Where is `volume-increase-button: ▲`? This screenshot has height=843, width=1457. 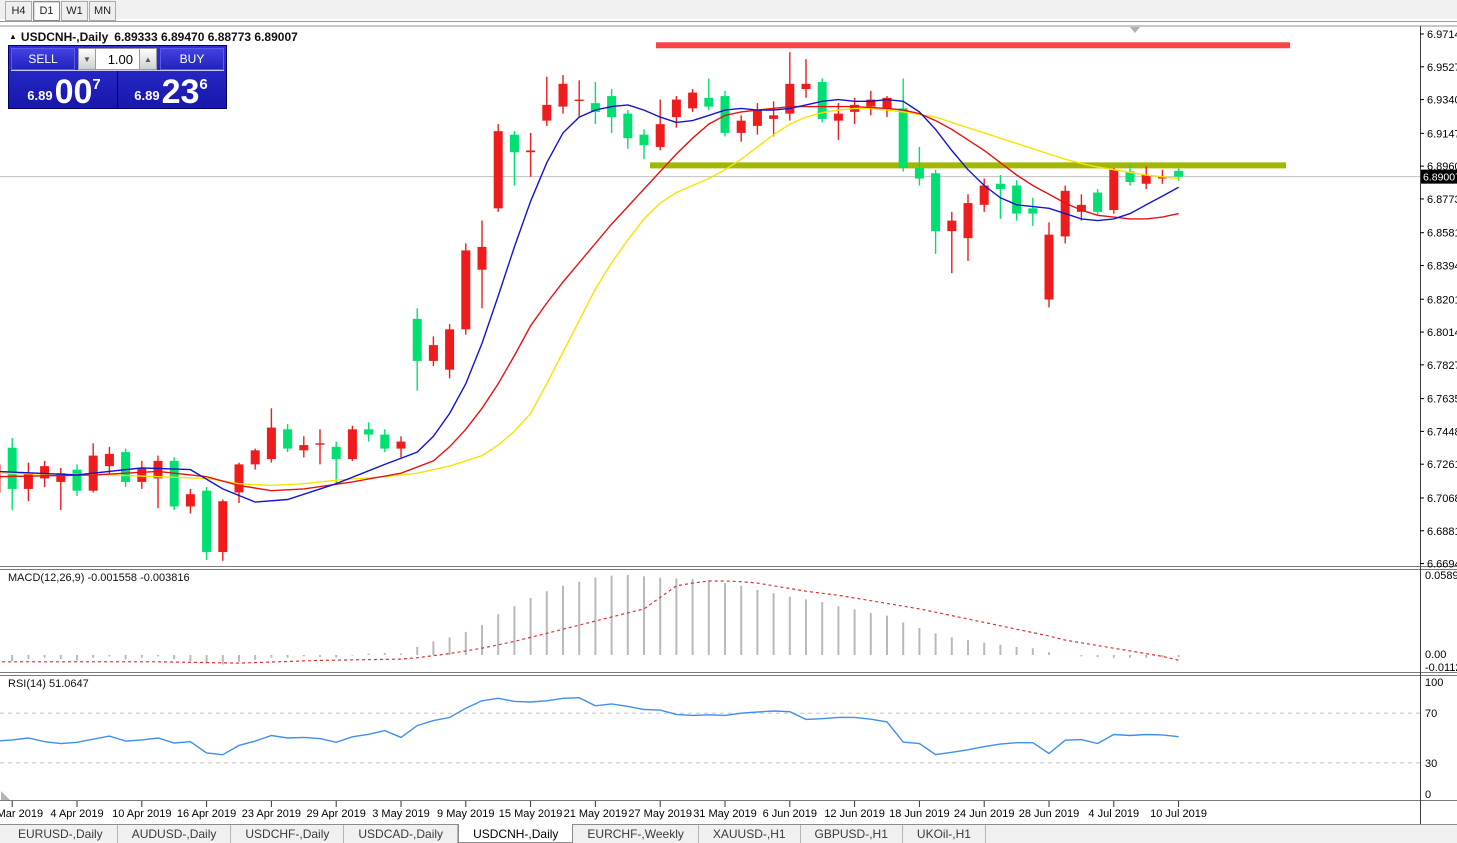 volume-increase-button: ▲ is located at coordinates (148, 59).